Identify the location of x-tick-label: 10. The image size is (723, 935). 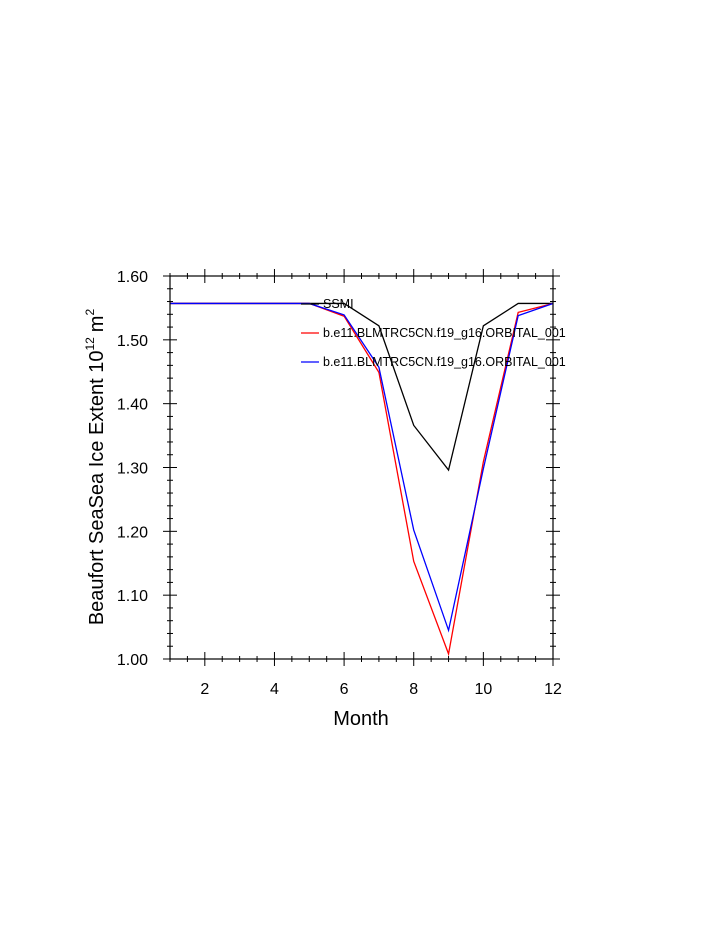
(483, 689).